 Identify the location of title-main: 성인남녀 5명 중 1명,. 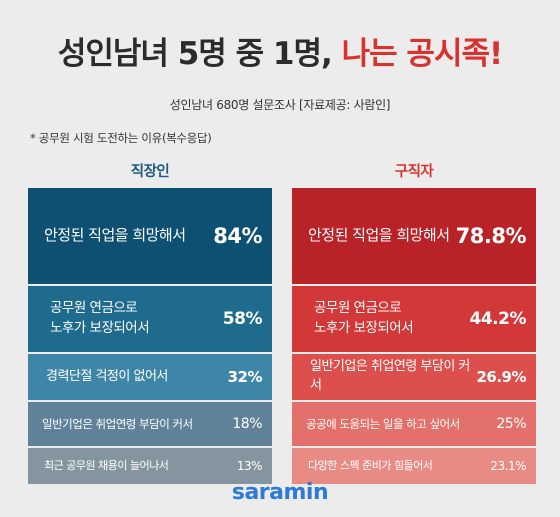
(195, 54).